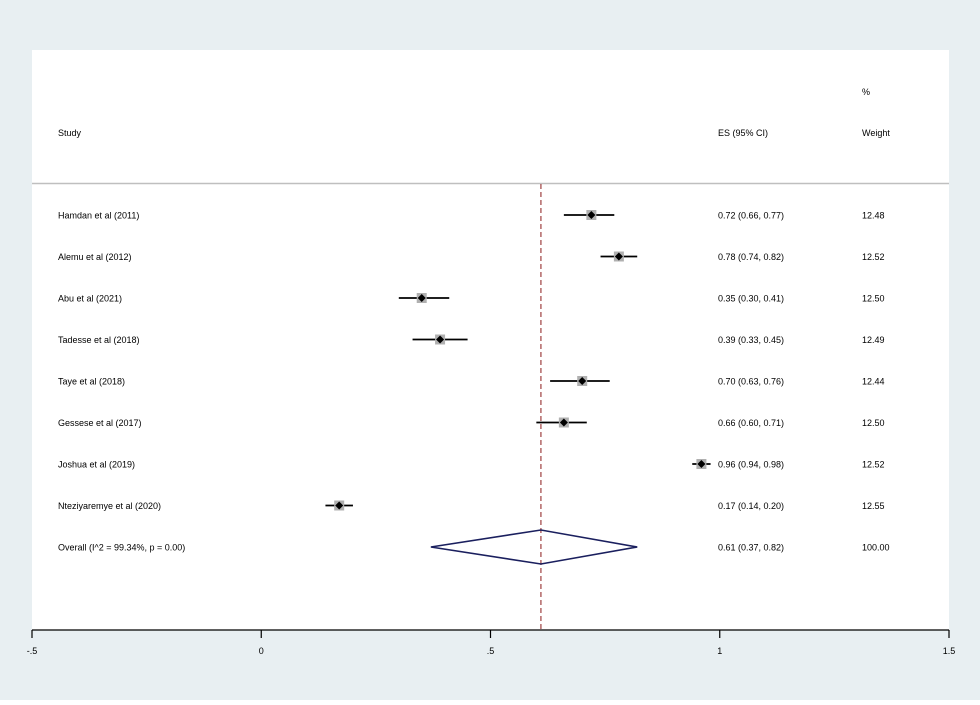 The width and height of the screenshot is (980, 705). What do you see at coordinates (109, 506) in the screenshot?
I see `study-label: Nteziyaremye et al (2020)` at bounding box center [109, 506].